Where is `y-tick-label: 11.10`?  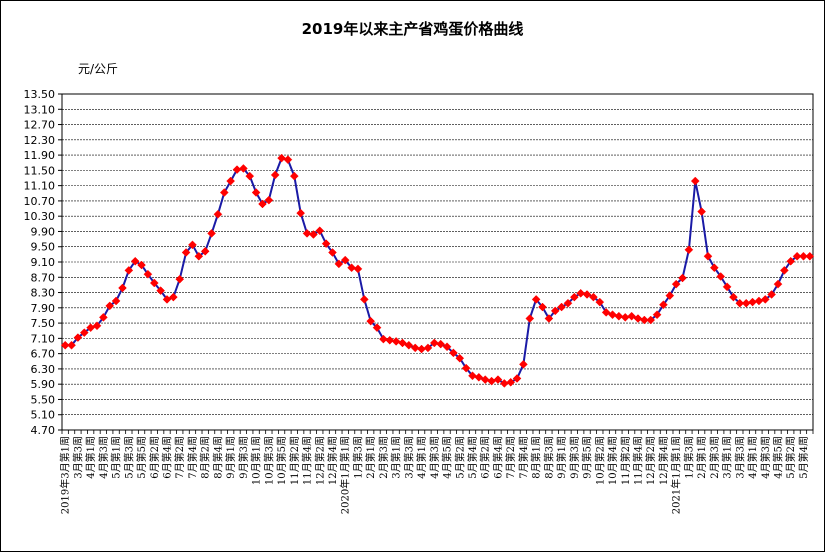
y-tick-label: 11.10 is located at coordinates (40, 186).